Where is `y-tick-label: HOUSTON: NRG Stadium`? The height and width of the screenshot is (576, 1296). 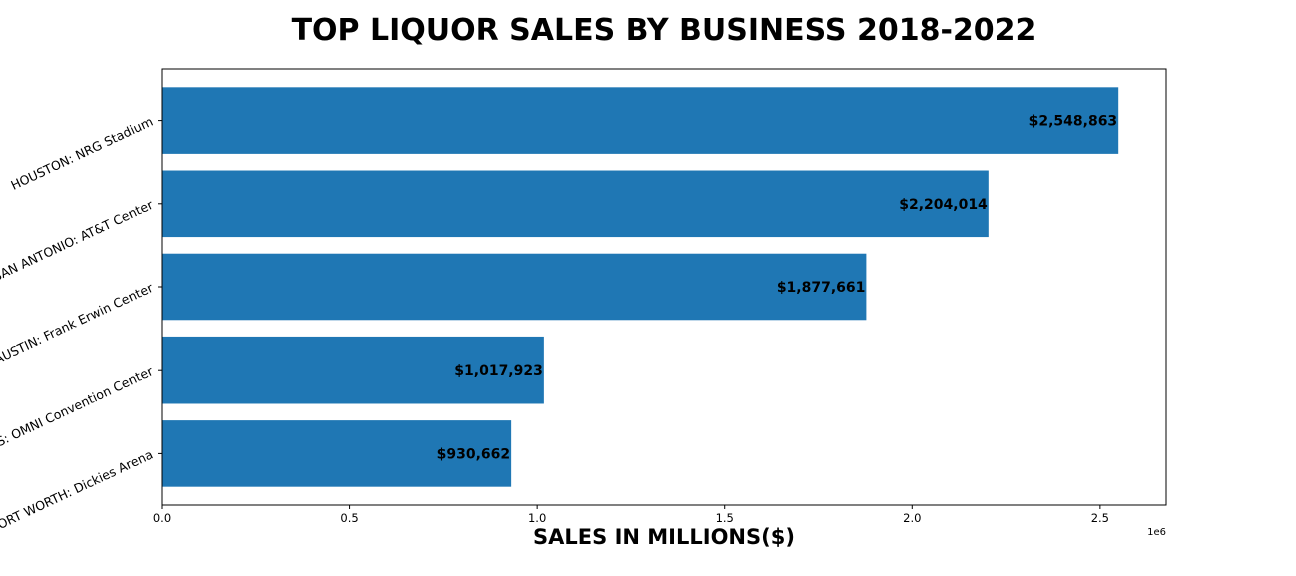
y-tick-label: HOUSTON: NRG Stadium is located at coordinates (81, 153).